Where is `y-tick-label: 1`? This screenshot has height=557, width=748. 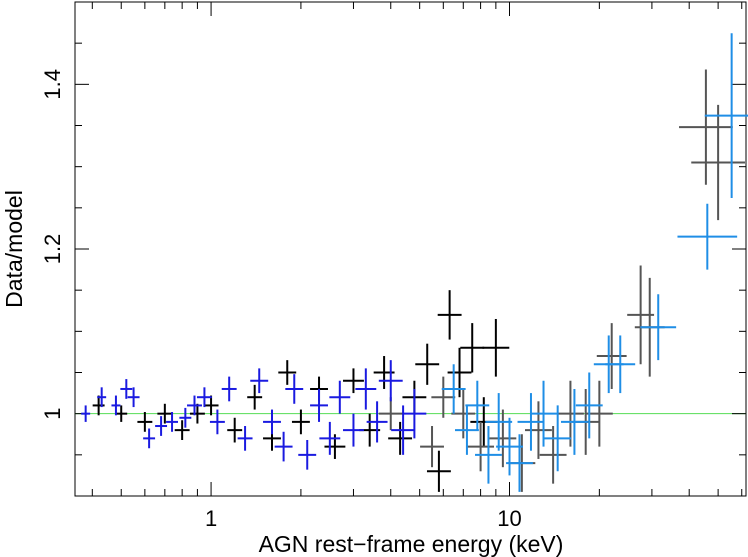
y-tick-label: 1 is located at coordinates (52, 414).